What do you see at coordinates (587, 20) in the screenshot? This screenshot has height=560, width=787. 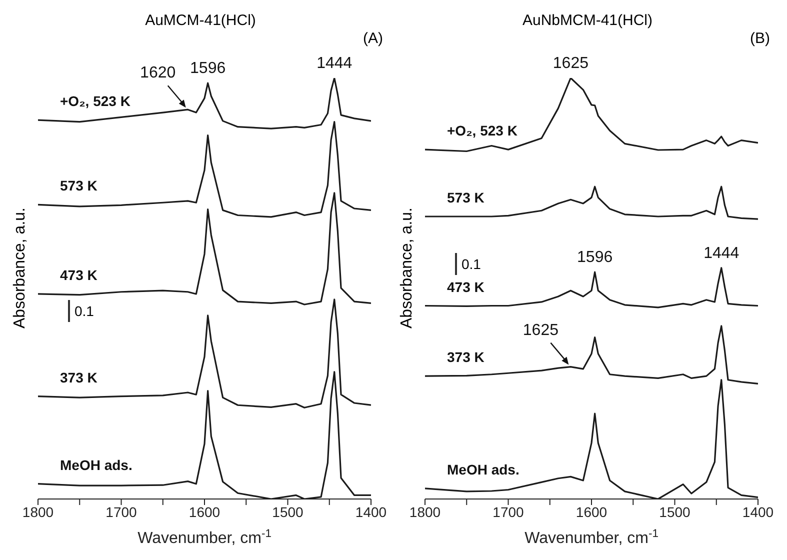 I see `chart-title: AuNbMCM-41(HCl)` at bounding box center [587, 20].